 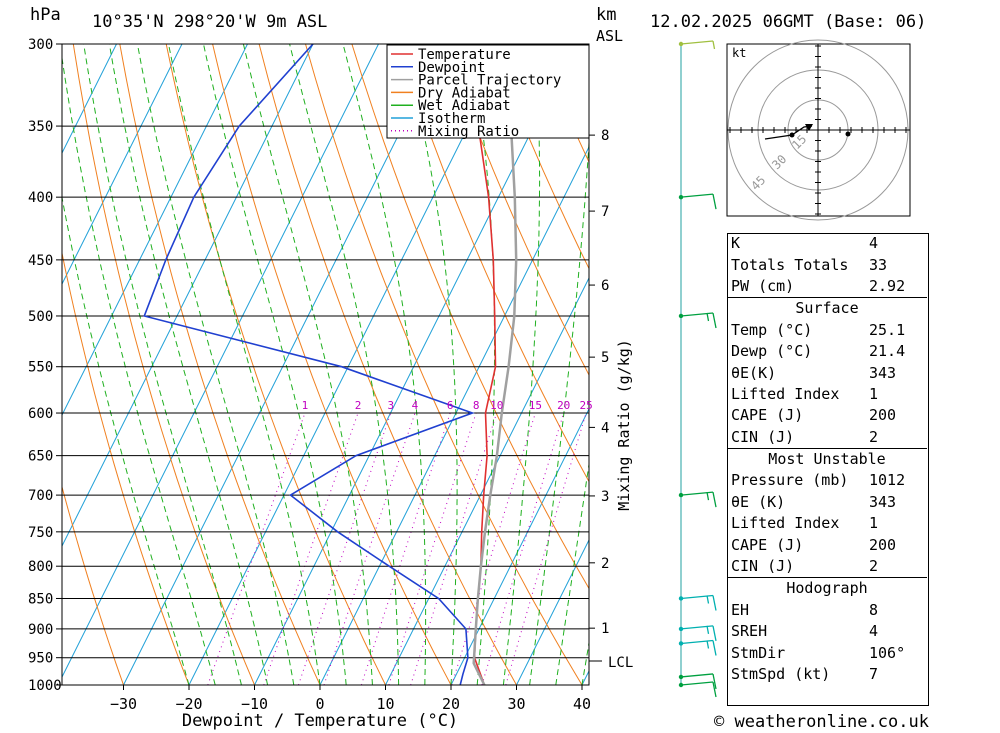 I want to click on x-label--20: −20, so click(x=188, y=704).